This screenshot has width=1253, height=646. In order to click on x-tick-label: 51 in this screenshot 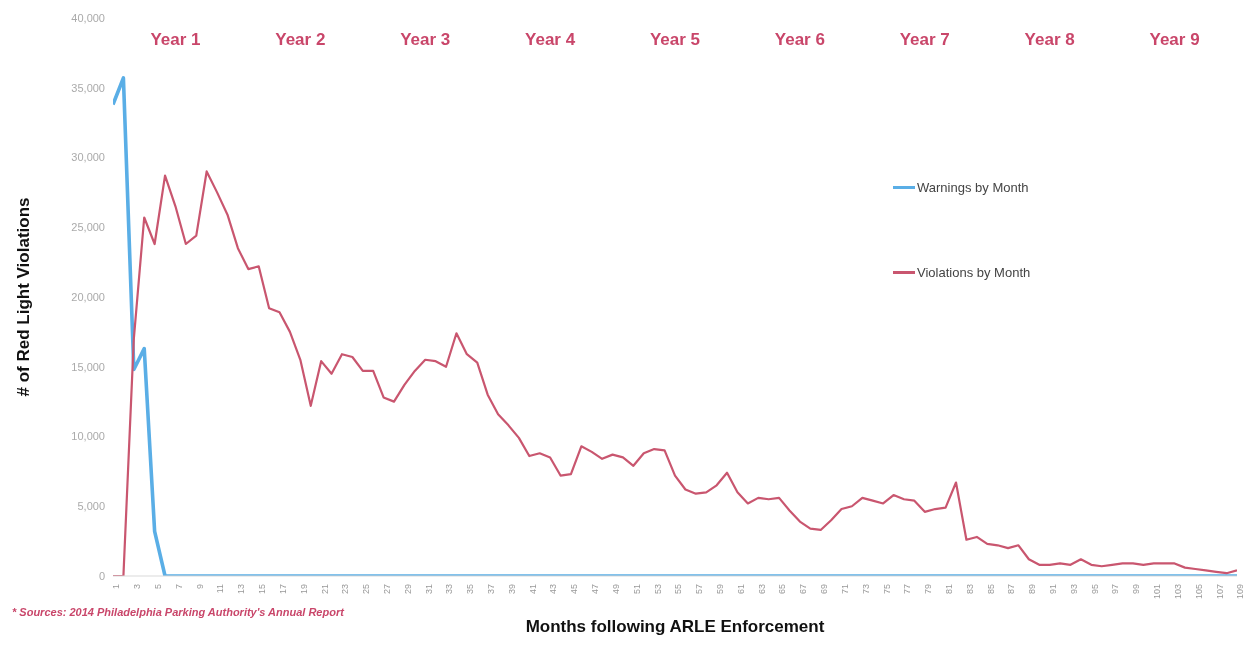, I will do `click(636, 589)`.